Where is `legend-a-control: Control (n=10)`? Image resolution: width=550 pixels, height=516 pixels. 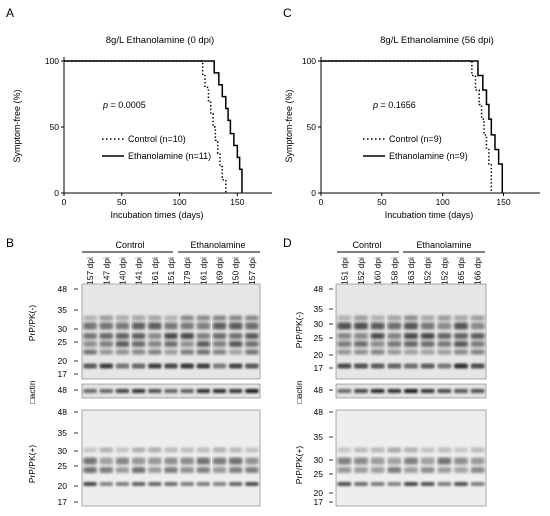 legend-a-control: Control (n=10) is located at coordinates (157, 139).